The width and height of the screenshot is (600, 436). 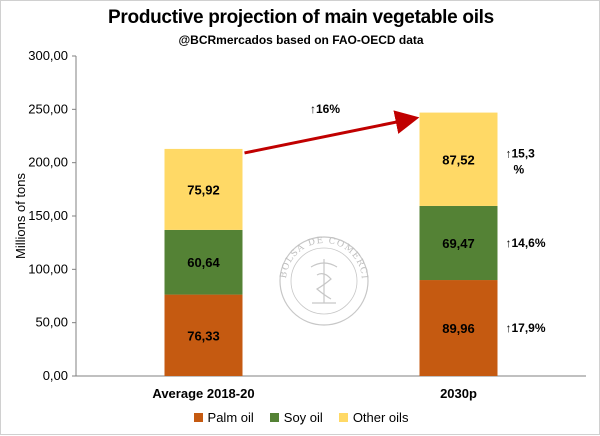 I want to click on y-tick-label: 300,00, so click(x=48, y=55).